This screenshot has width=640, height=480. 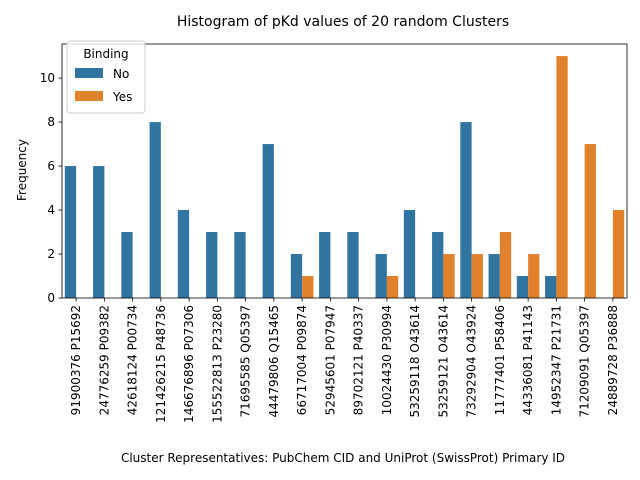 What do you see at coordinates (189, 364) in the screenshot?
I see `x-tick-label: 146676896 P07306` at bounding box center [189, 364].